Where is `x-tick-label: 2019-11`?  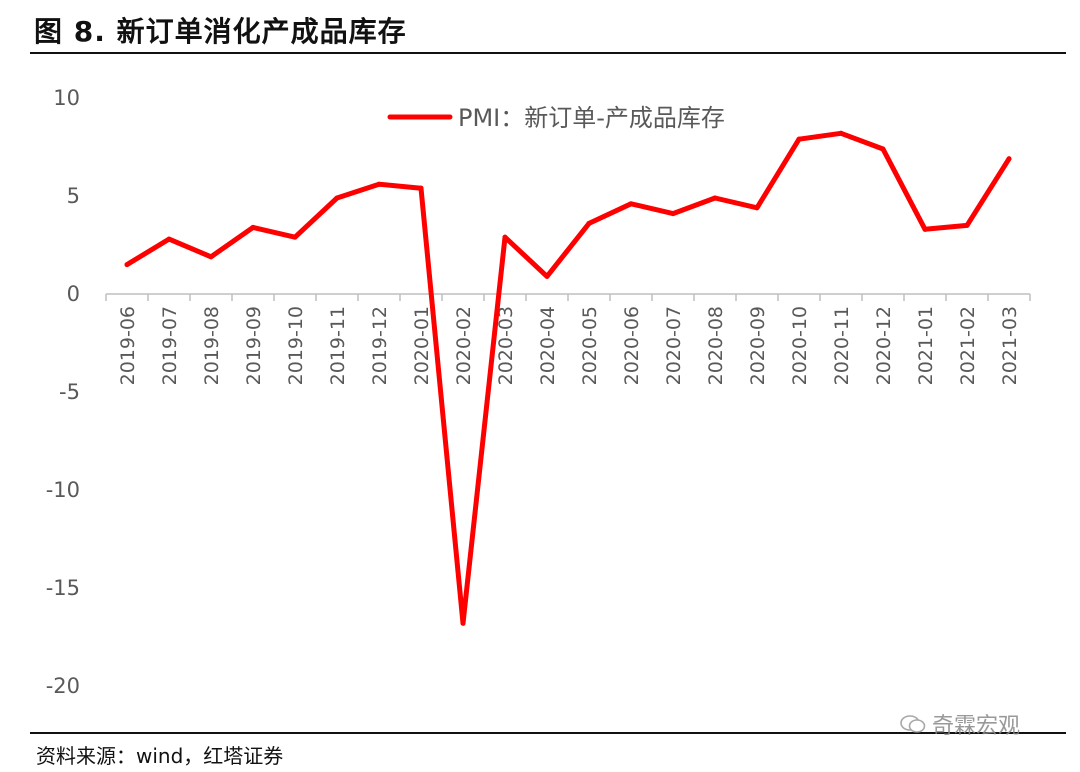
x-tick-label: 2019-11 is located at coordinates (338, 345).